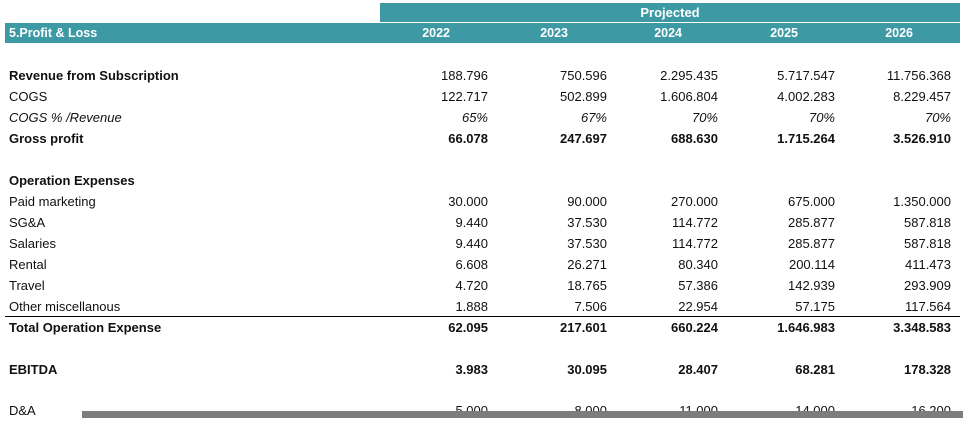 The image size is (963, 421). What do you see at coordinates (922, 138) in the screenshot?
I see `cell: 3.526.910` at bounding box center [922, 138].